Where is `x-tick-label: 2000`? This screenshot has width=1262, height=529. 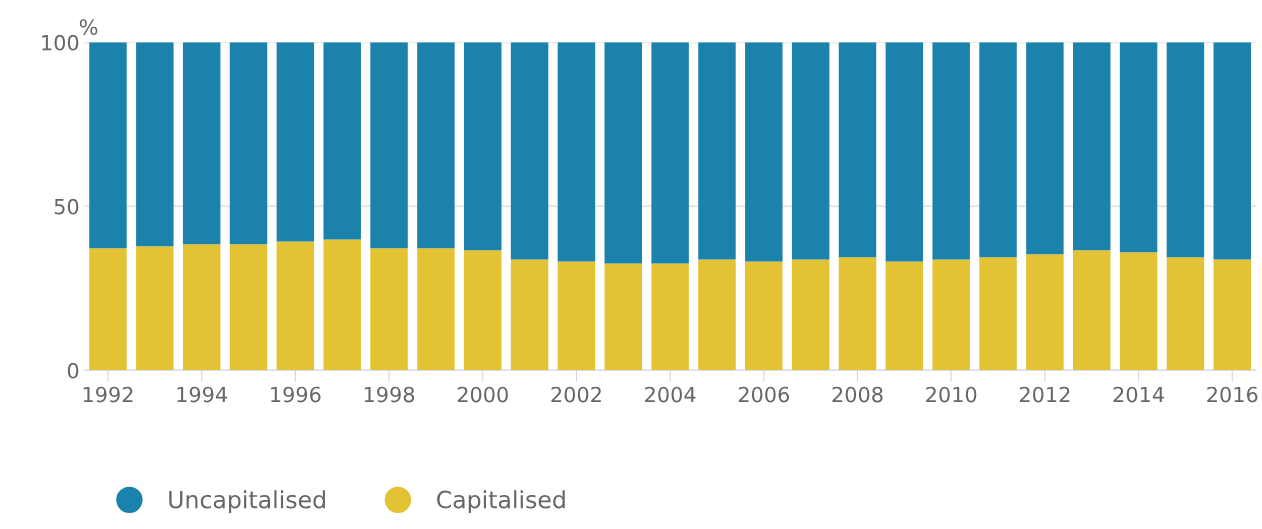 x-tick-label: 2000 is located at coordinates (482, 394).